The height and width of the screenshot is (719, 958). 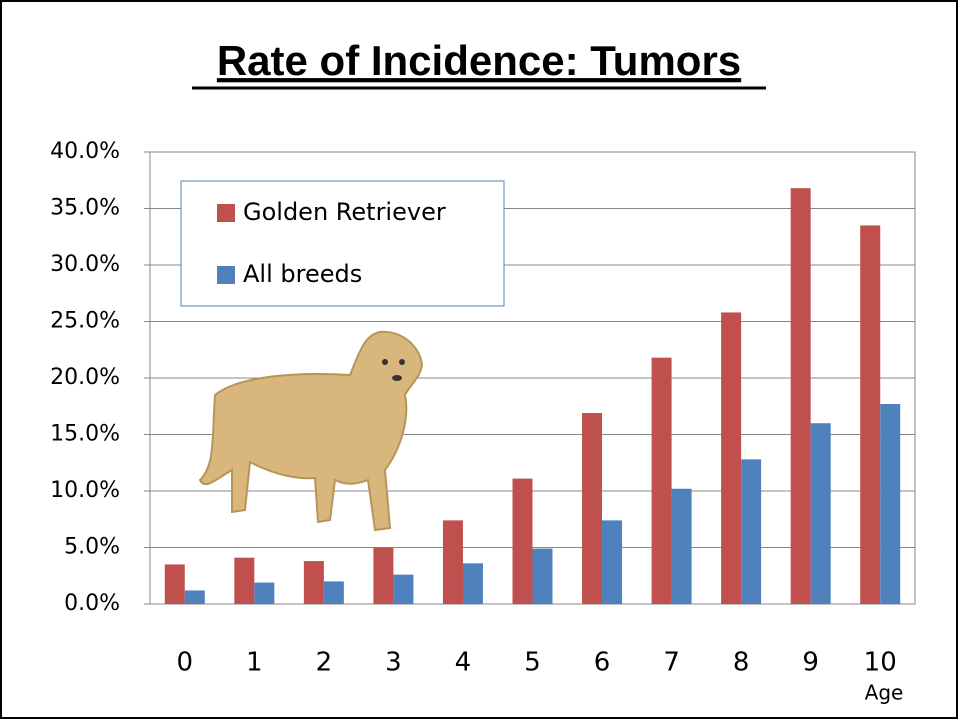 I want to click on dog-illustration, so click(x=311, y=431).